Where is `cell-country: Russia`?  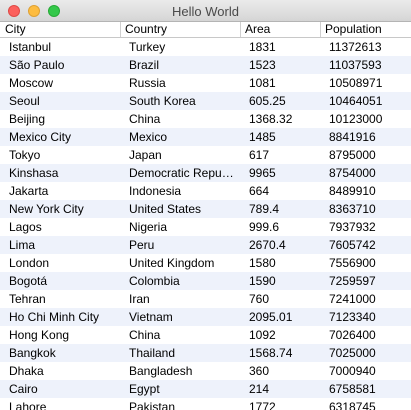
cell-country: Russia is located at coordinates (147, 83).